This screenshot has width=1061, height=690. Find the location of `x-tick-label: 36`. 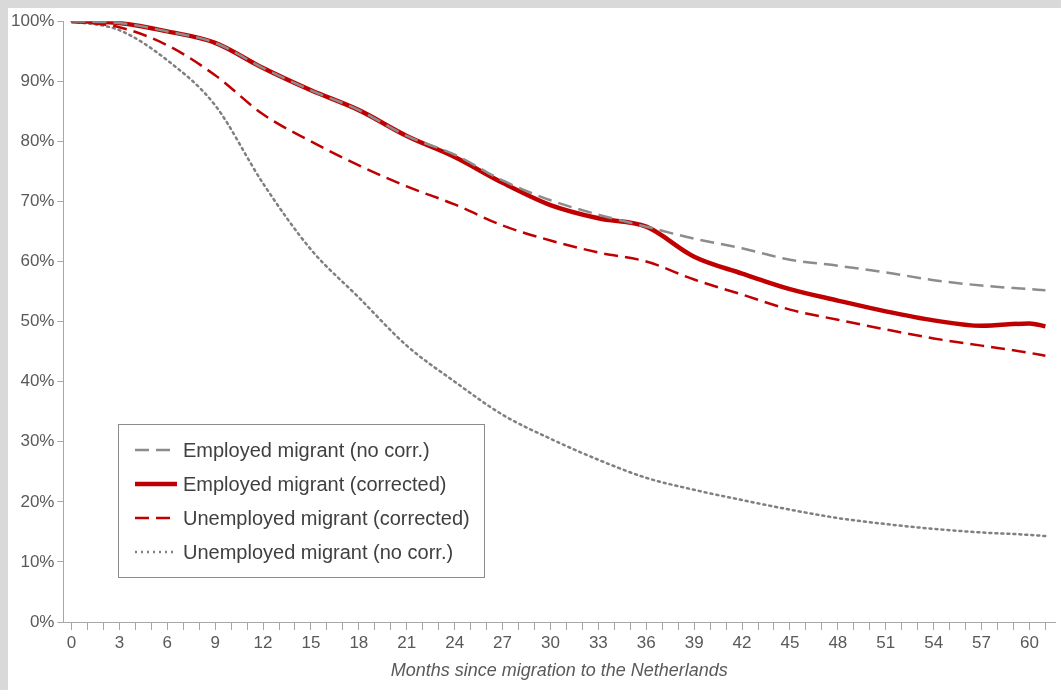

x-tick-label: 36 is located at coordinates (646, 642).